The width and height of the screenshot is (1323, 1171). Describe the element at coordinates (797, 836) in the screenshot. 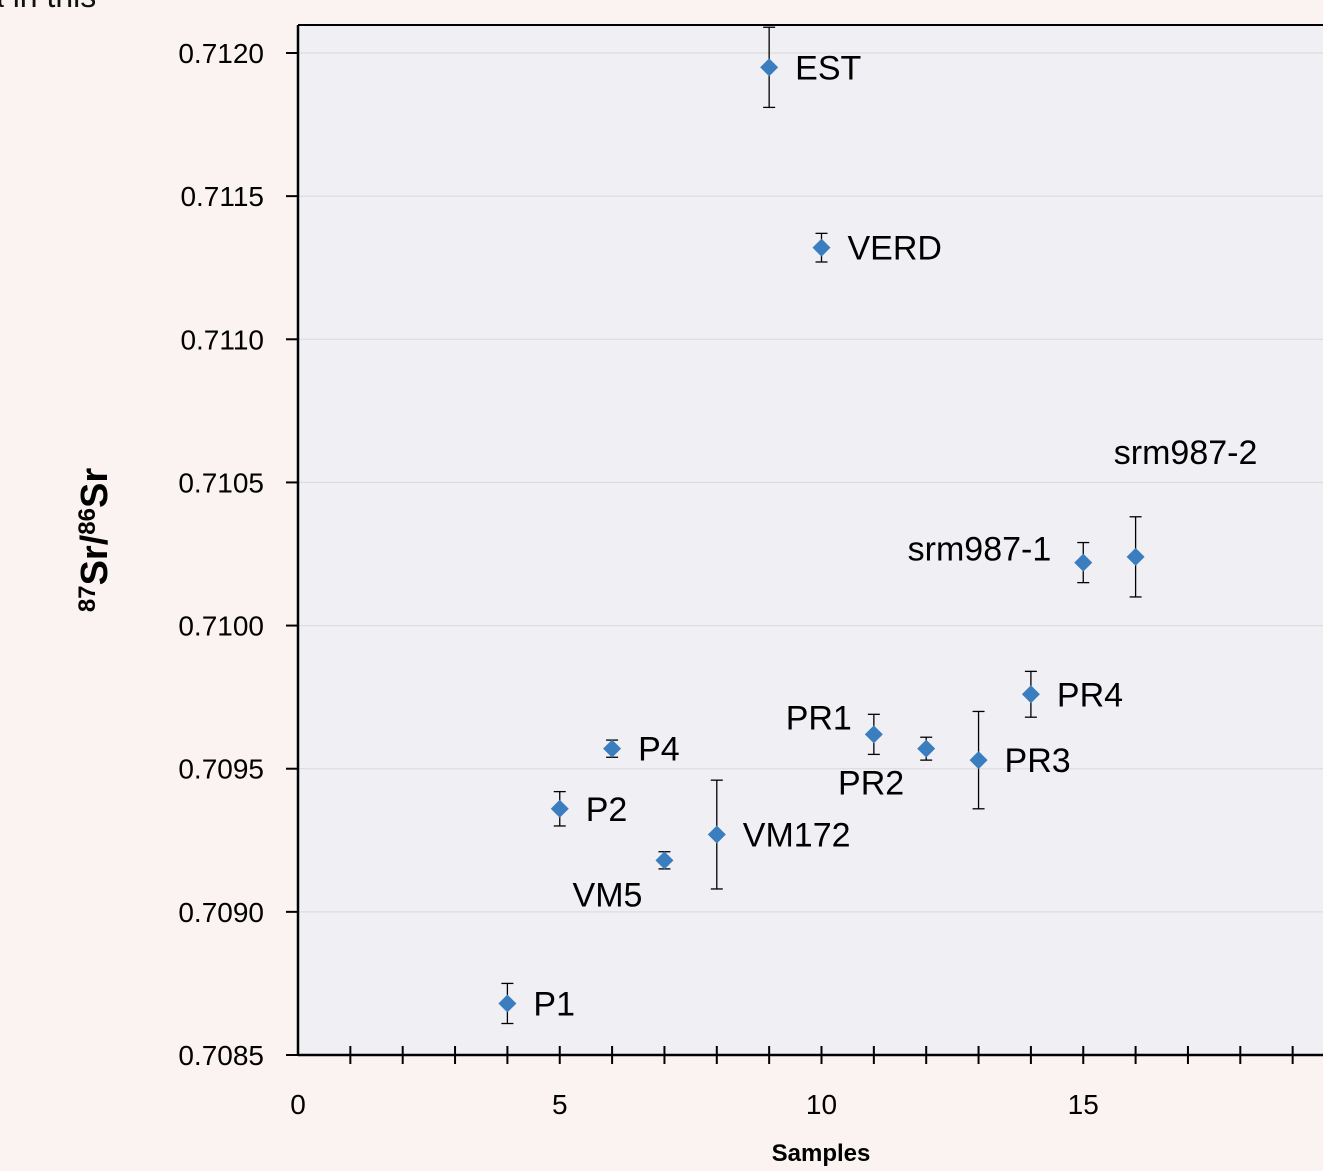

I see `data-label: VM172` at that location.